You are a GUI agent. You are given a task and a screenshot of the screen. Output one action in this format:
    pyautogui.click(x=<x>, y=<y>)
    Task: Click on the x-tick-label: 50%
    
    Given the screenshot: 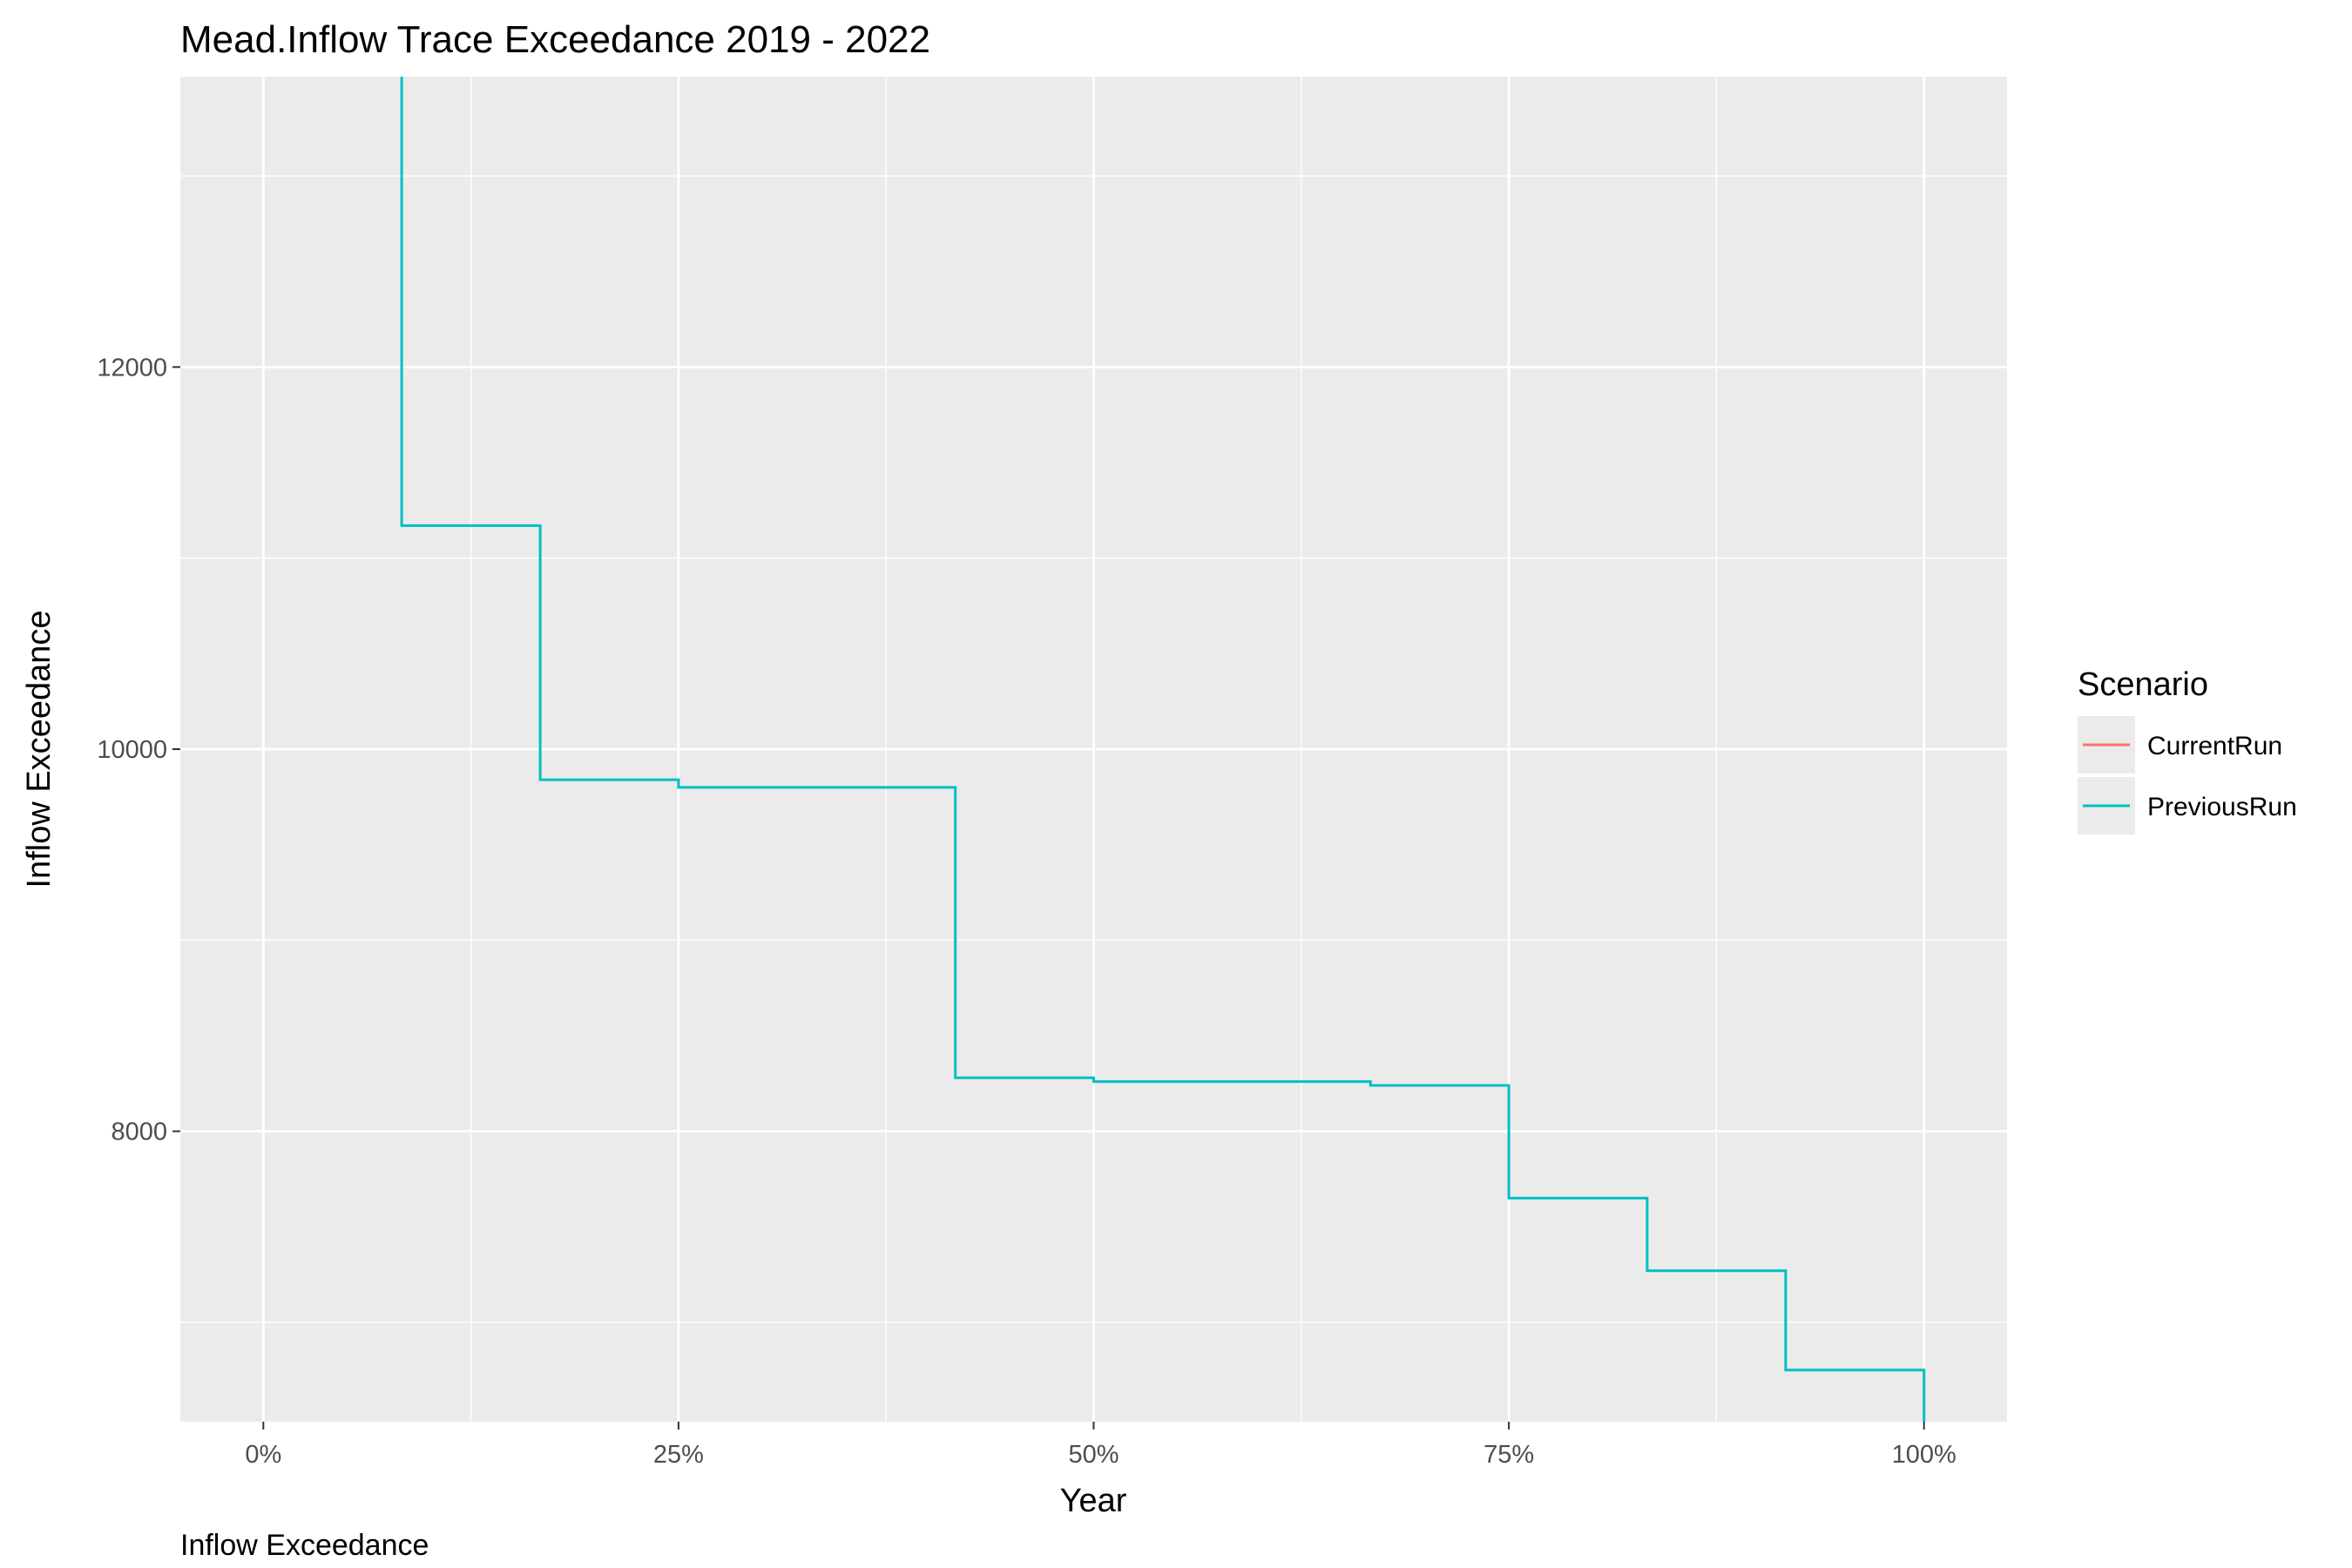 What is the action you would take?
    pyautogui.click(x=1093, y=1455)
    